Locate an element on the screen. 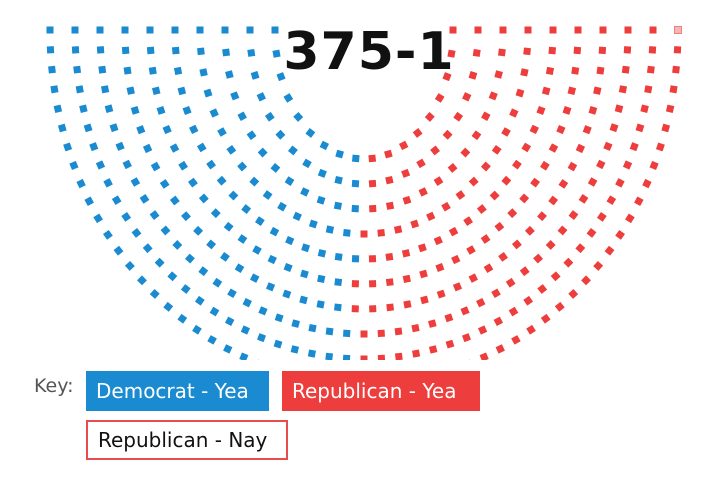 Image resolution: width=718 pixels, height=486 pixels. legend-democrat-yea: Democrat - Yea is located at coordinates (177, 391).